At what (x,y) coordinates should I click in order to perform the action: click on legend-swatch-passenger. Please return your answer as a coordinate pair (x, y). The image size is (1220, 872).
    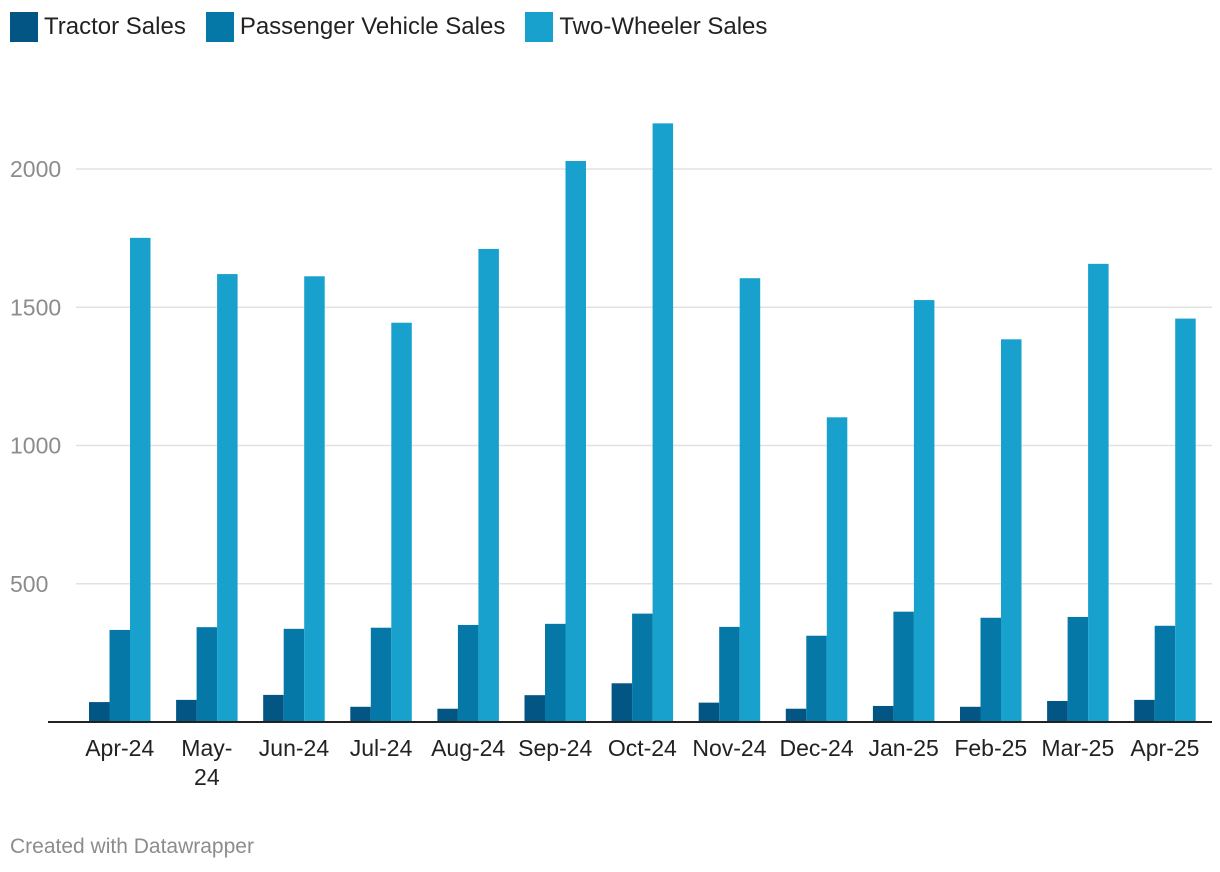
    Looking at the image, I should click on (219, 27).